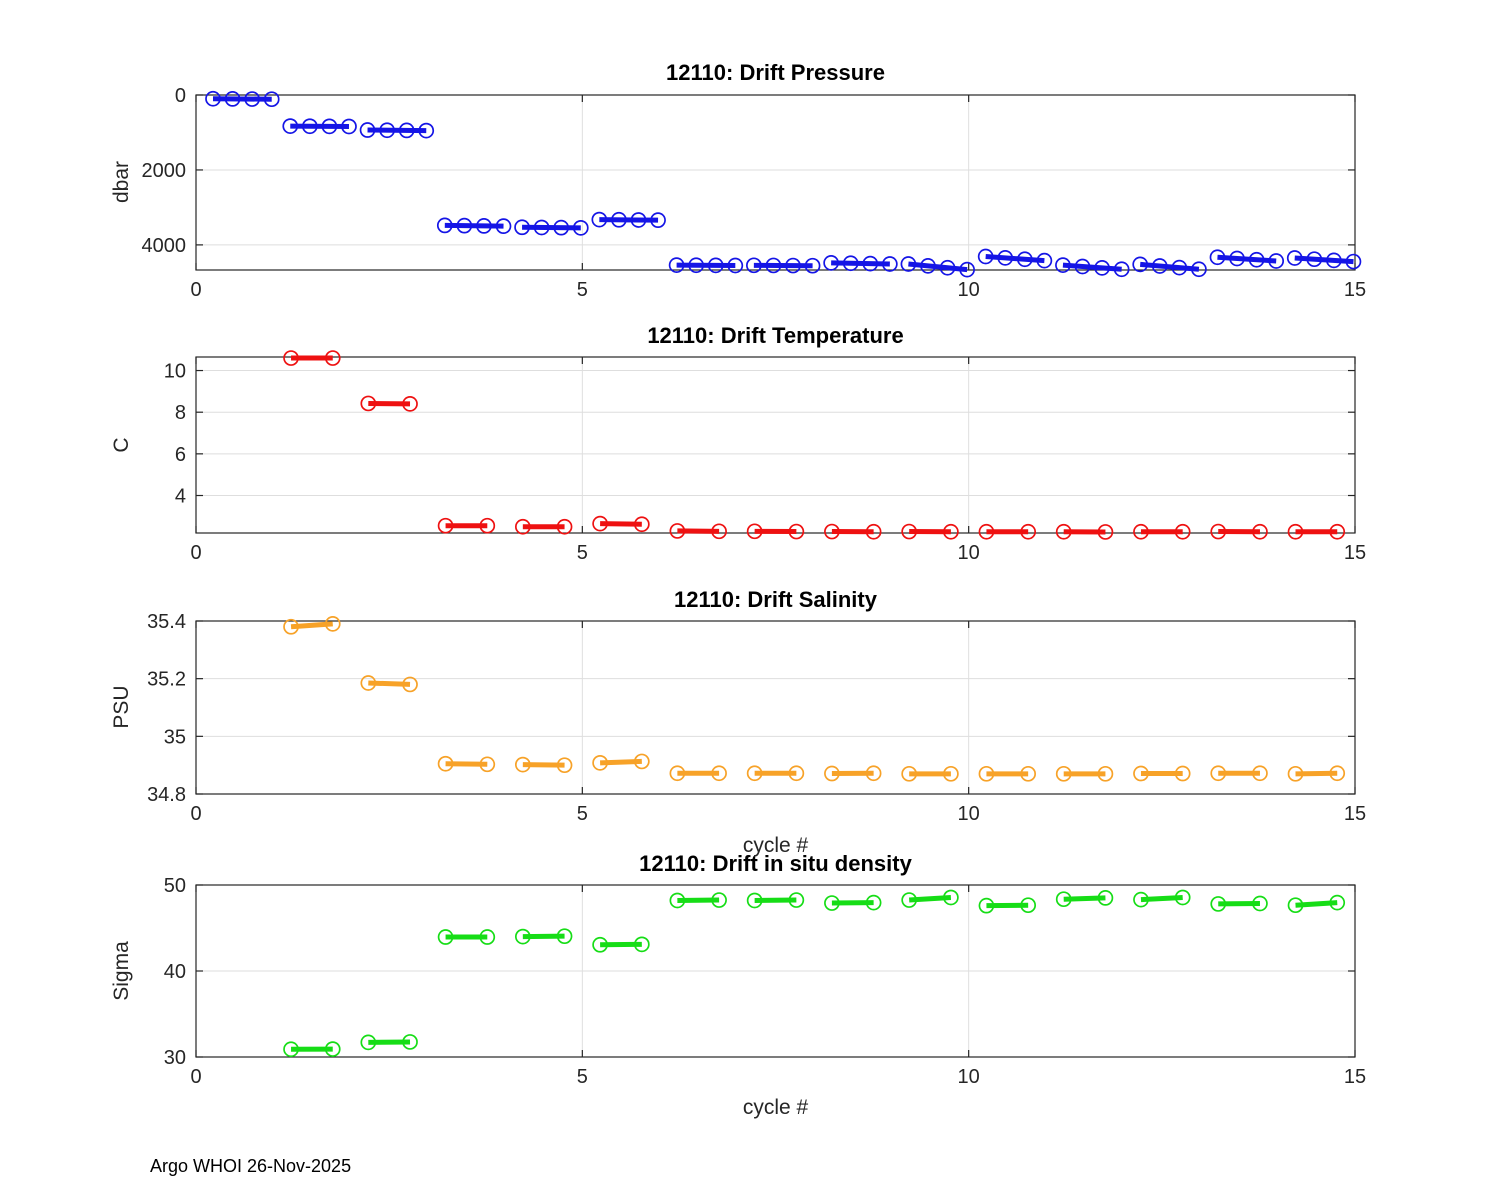 Image resolution: width=1500 pixels, height=1200 pixels. I want to click on figure-footer-text: Argo WHOI 26-Nov-2025, so click(251, 1166).